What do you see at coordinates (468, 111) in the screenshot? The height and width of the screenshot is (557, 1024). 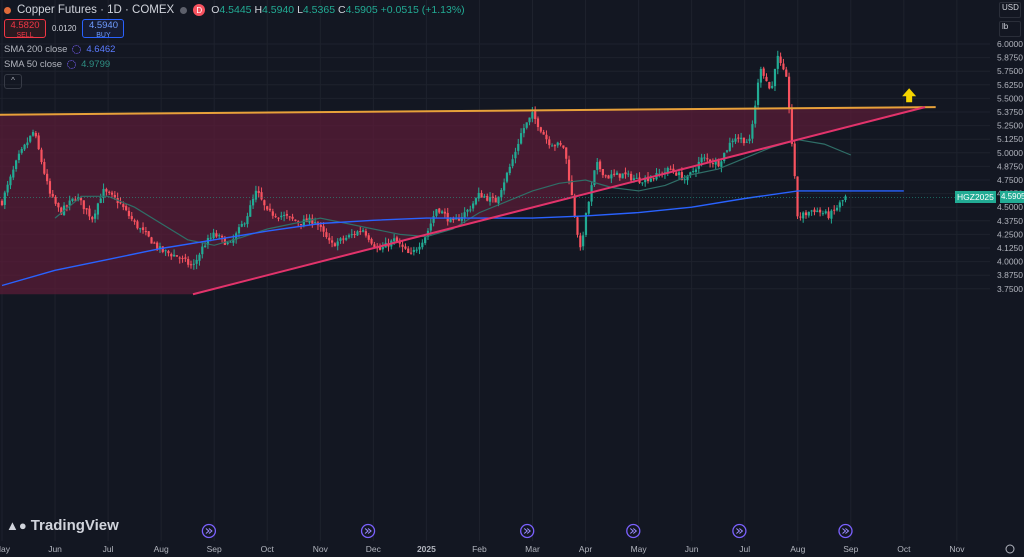 I see `upper-trend-line` at bounding box center [468, 111].